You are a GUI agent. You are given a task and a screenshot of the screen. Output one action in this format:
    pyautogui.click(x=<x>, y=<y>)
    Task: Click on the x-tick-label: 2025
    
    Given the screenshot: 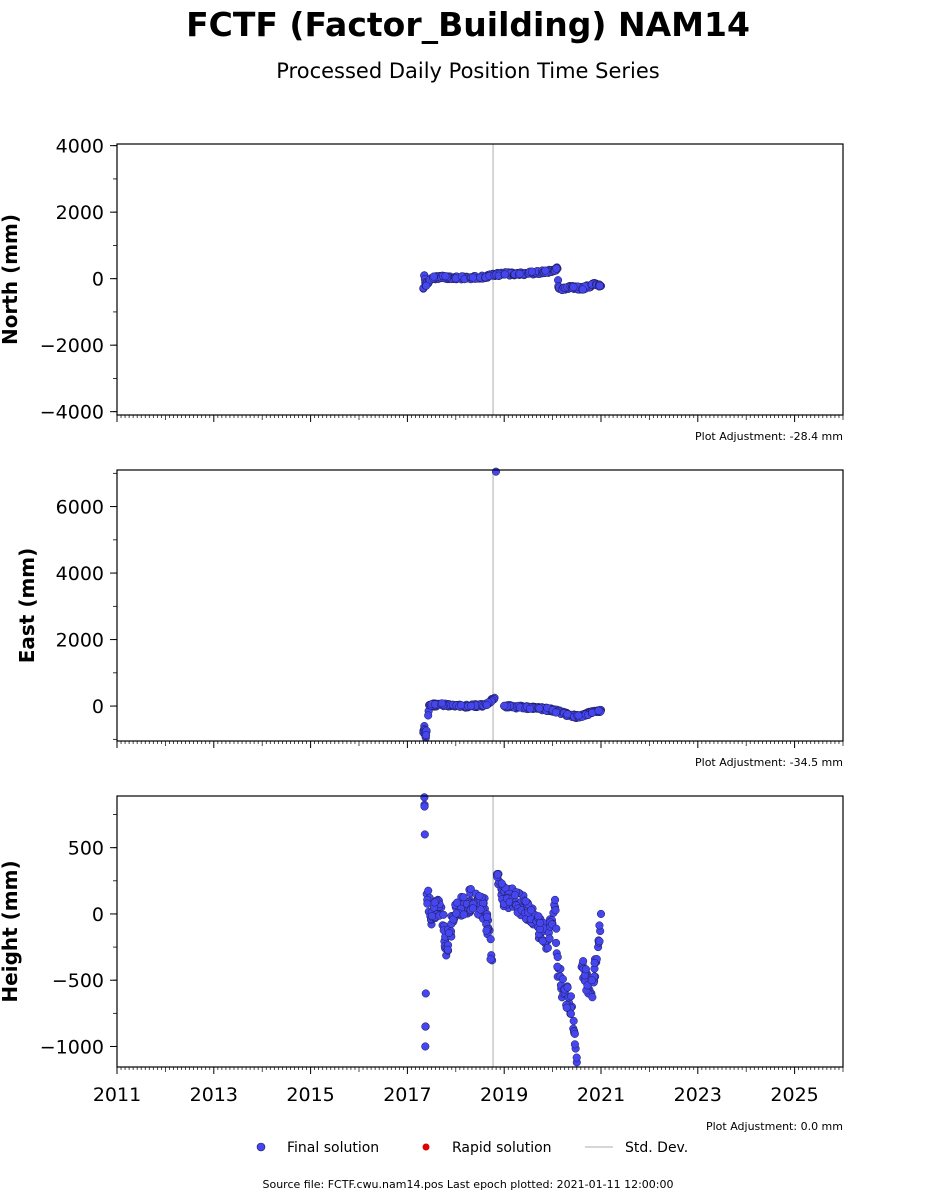 What is the action you would take?
    pyautogui.click(x=794, y=1095)
    